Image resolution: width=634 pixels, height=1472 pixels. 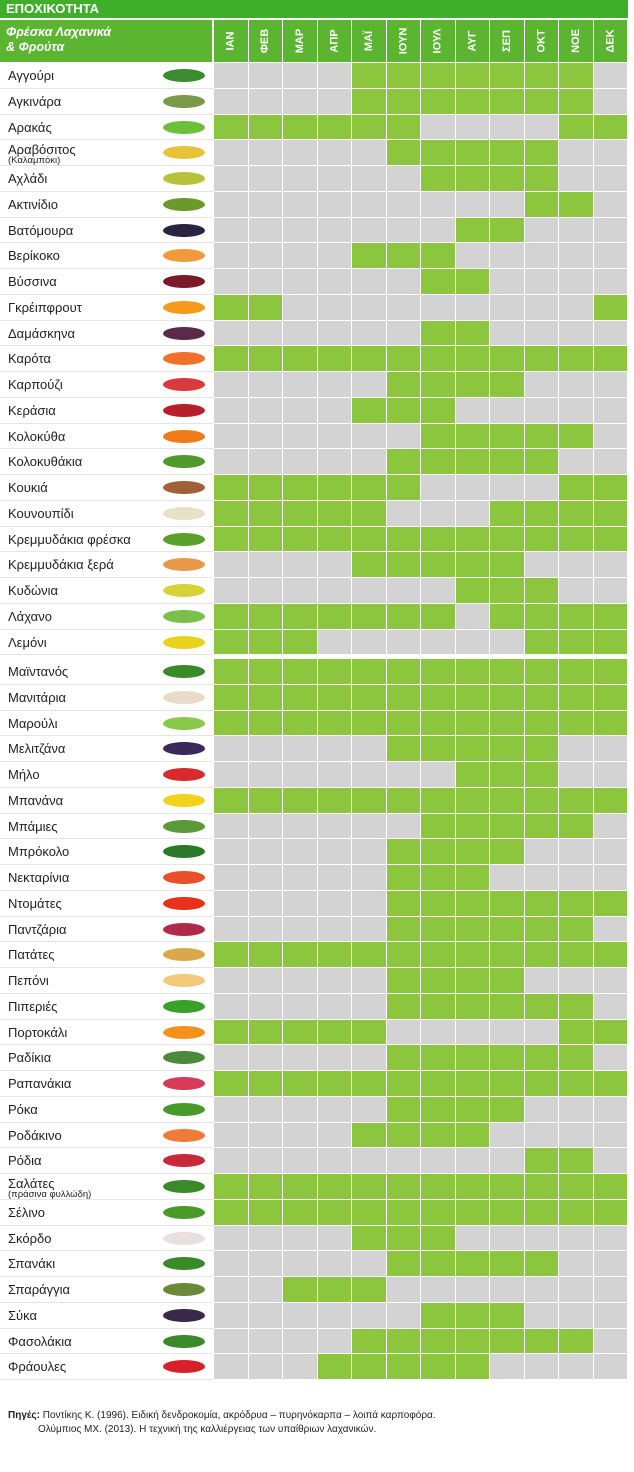 I want to click on item-name: Πατάτες, so click(x=31, y=955).